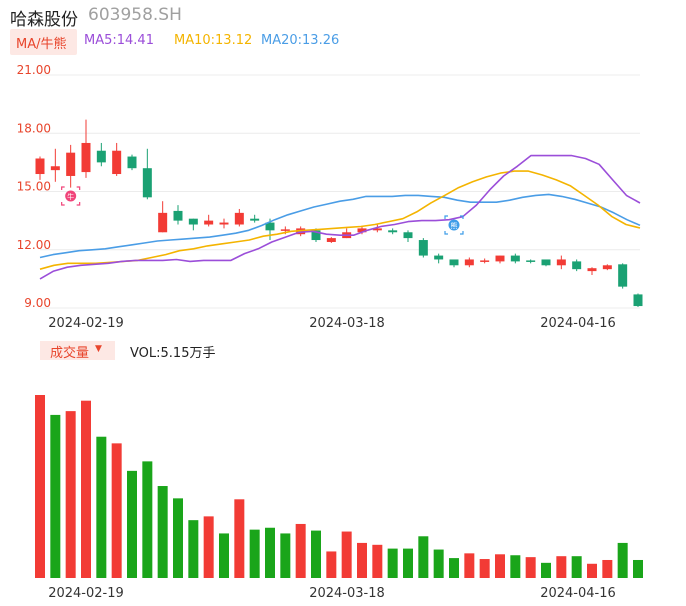 The width and height of the screenshot is (686, 606). What do you see at coordinates (578, 593) in the screenshot?
I see `volume-x-tick-label: 2024-04-16` at bounding box center [578, 593].